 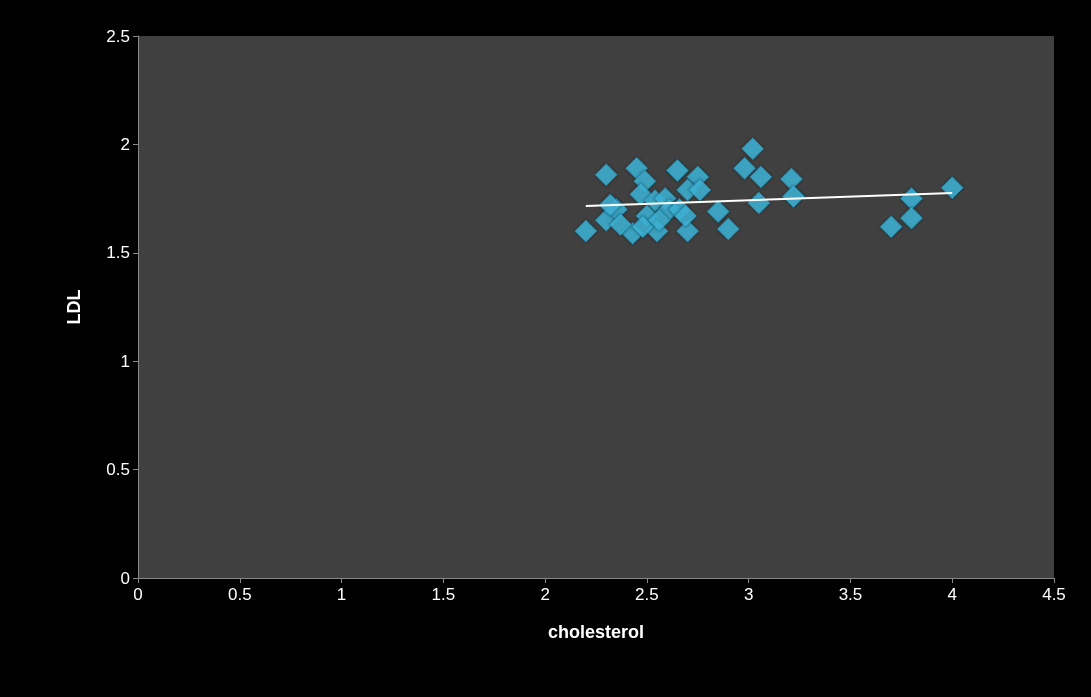 What do you see at coordinates (118, 36) in the screenshot?
I see `y-tick-label: 2.5` at bounding box center [118, 36].